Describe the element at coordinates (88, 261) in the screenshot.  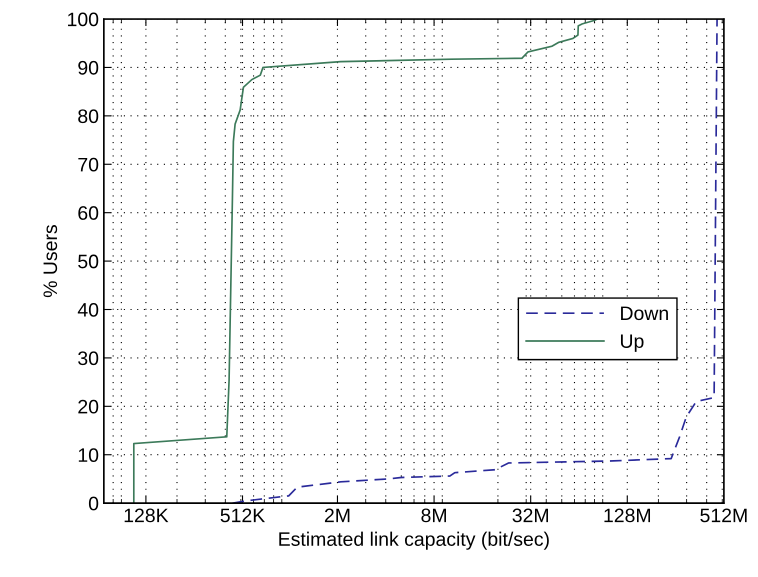
I see `y-tick-label: 50` at that location.